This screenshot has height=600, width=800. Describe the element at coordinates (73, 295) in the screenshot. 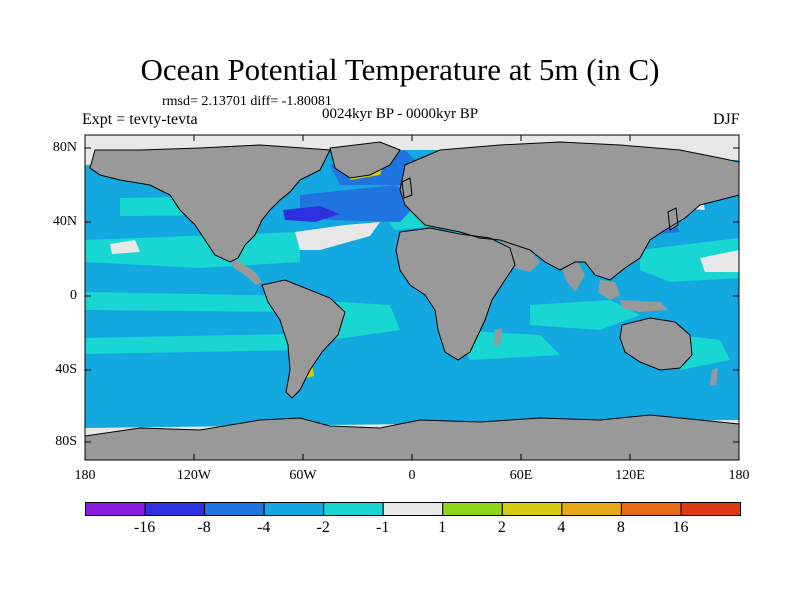

I see `y-axis-label: 0` at that location.